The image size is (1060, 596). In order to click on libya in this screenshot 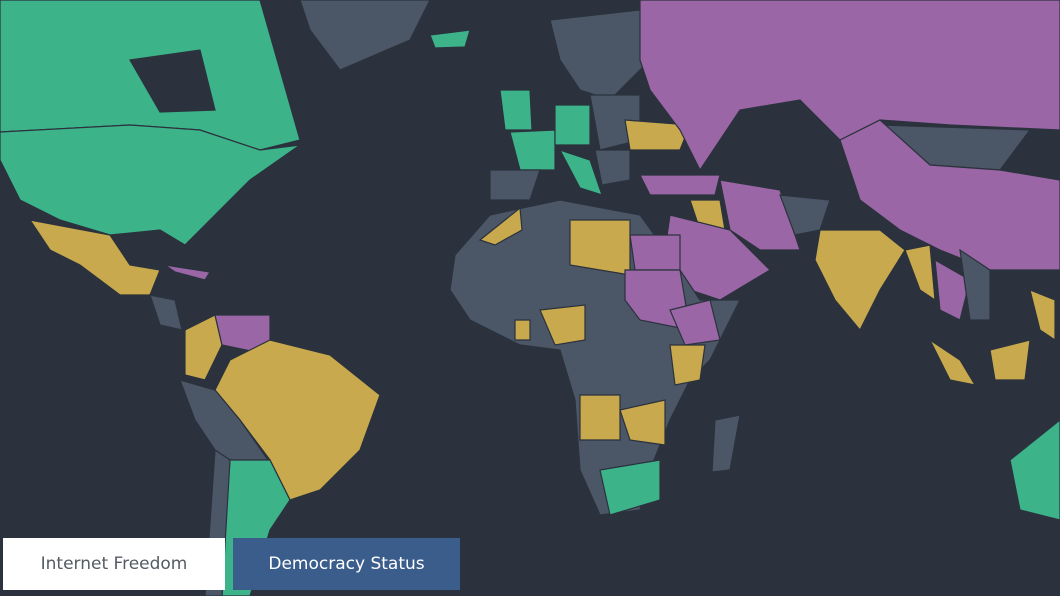, I will do `click(600, 247)`.